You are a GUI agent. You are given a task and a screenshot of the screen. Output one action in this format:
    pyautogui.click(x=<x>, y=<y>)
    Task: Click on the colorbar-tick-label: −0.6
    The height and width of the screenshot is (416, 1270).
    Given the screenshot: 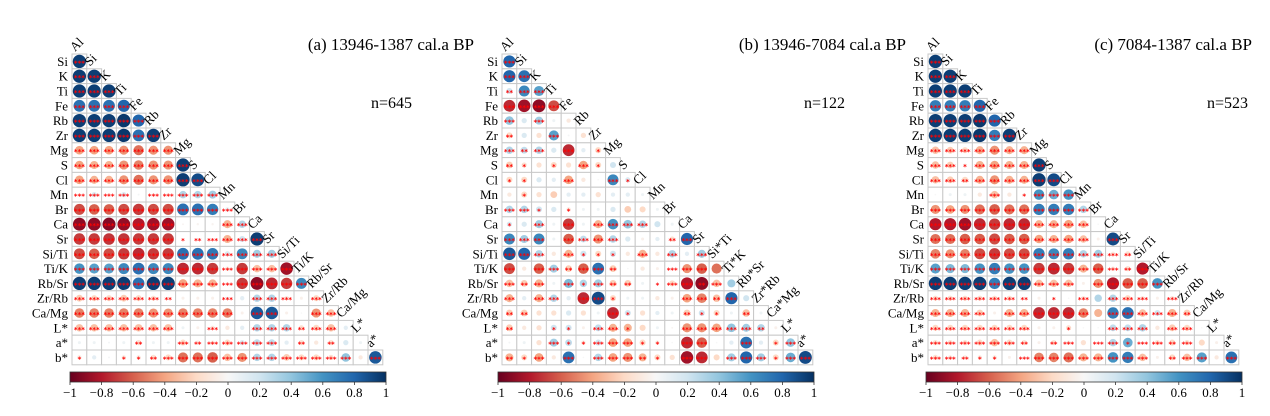 What is the action you would take?
    pyautogui.click(x=133, y=392)
    